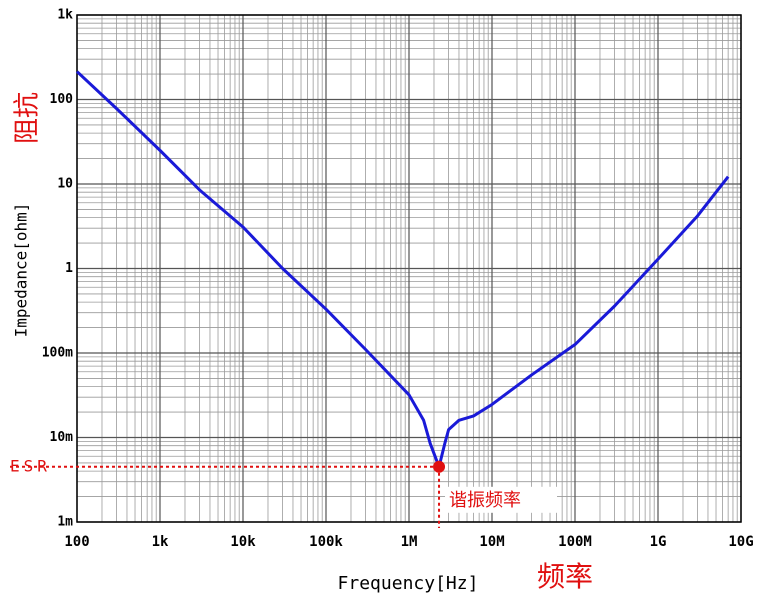 The height and width of the screenshot is (602, 760). Describe the element at coordinates (565, 576) in the screenshot. I see `x-axis-label-cn: 频率` at that location.